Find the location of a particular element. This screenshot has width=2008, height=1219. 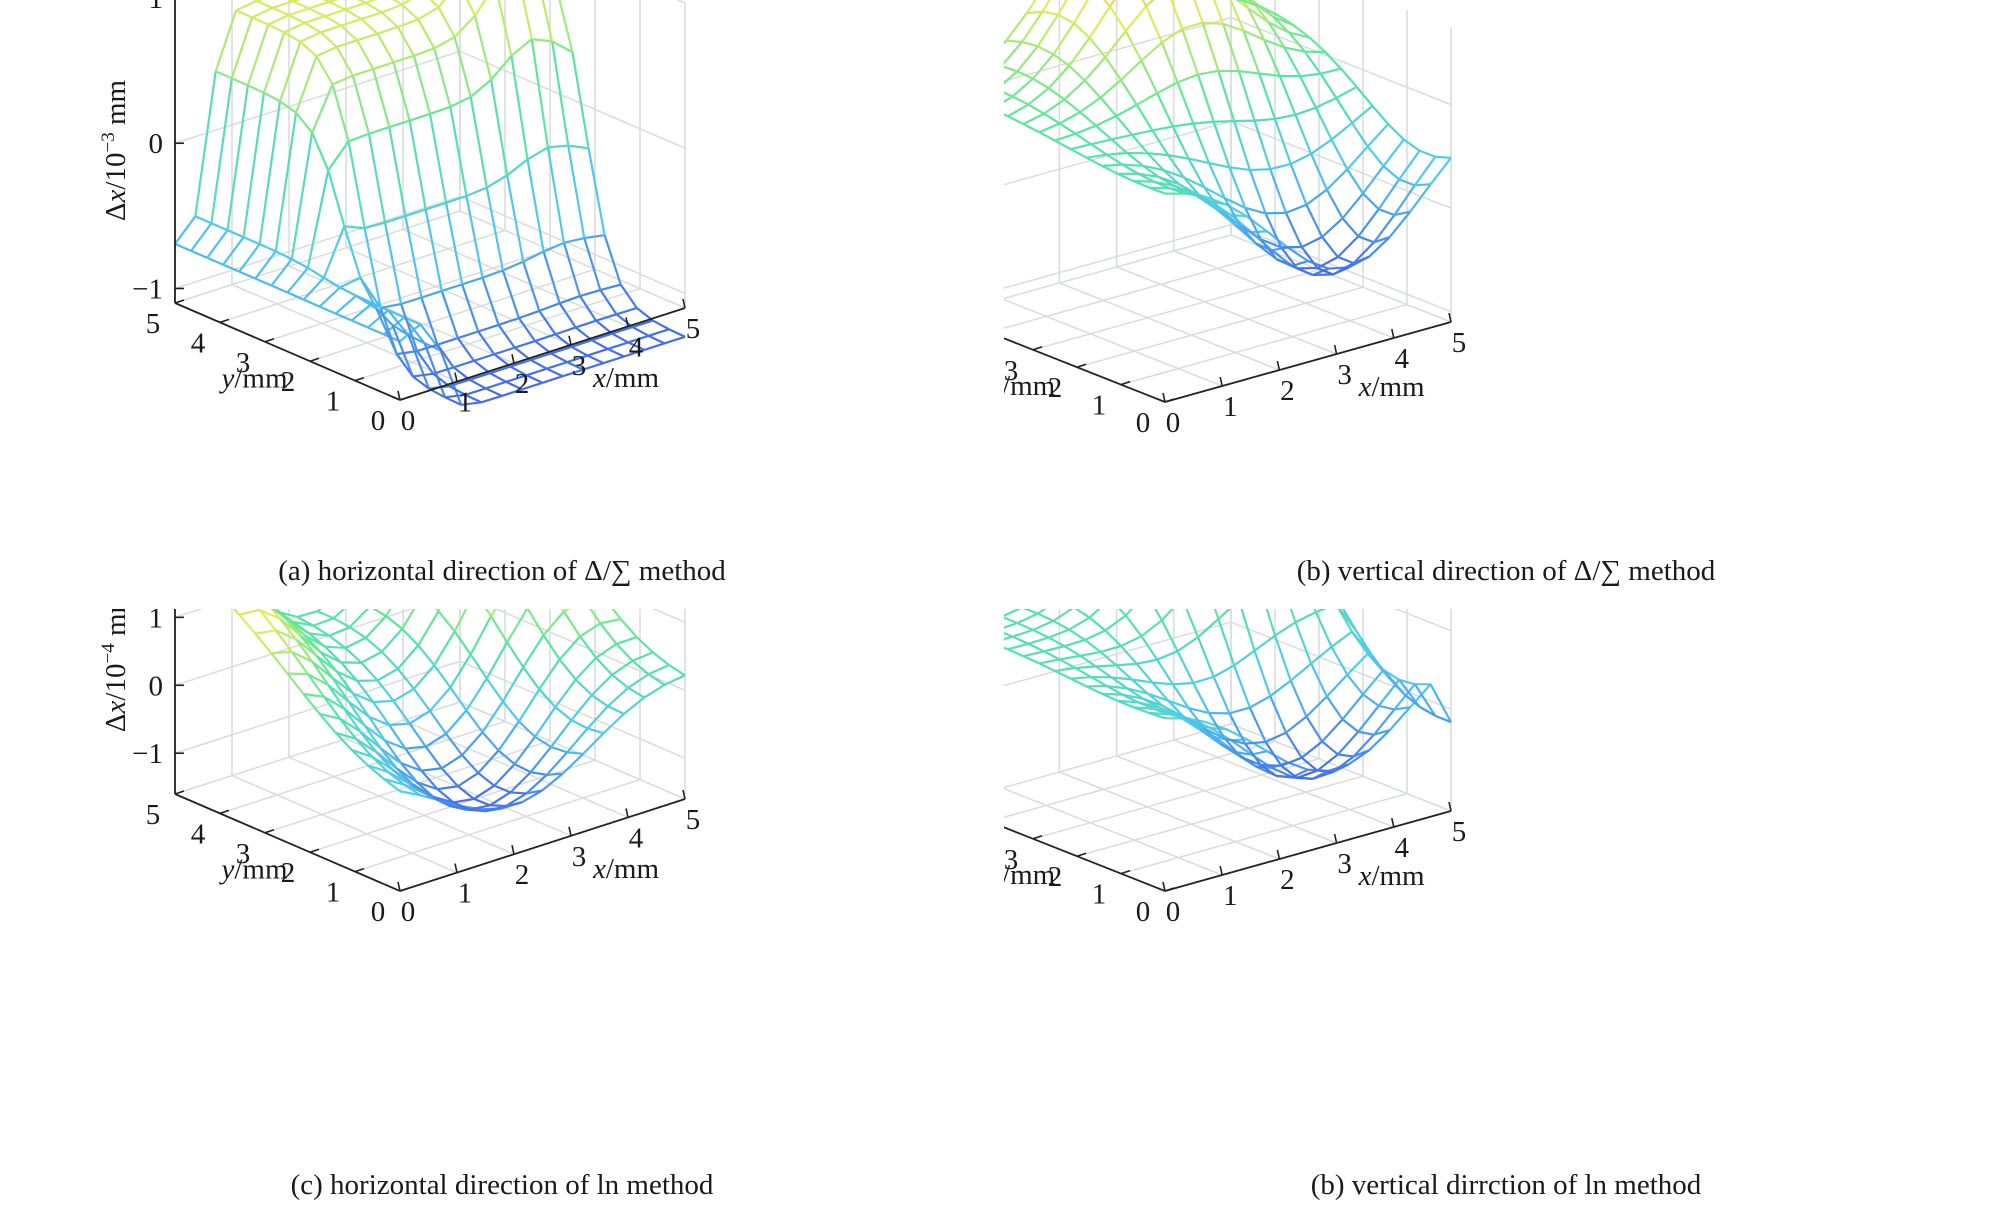

wall-grid-z is located at coordinates (1228, 665).